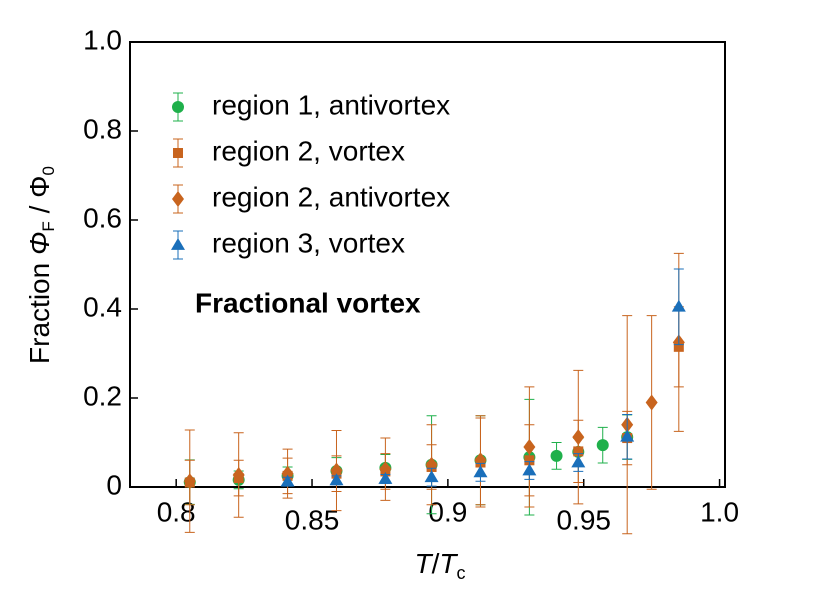  I want to click on x-tick-label: 0.85, so click(312, 519).